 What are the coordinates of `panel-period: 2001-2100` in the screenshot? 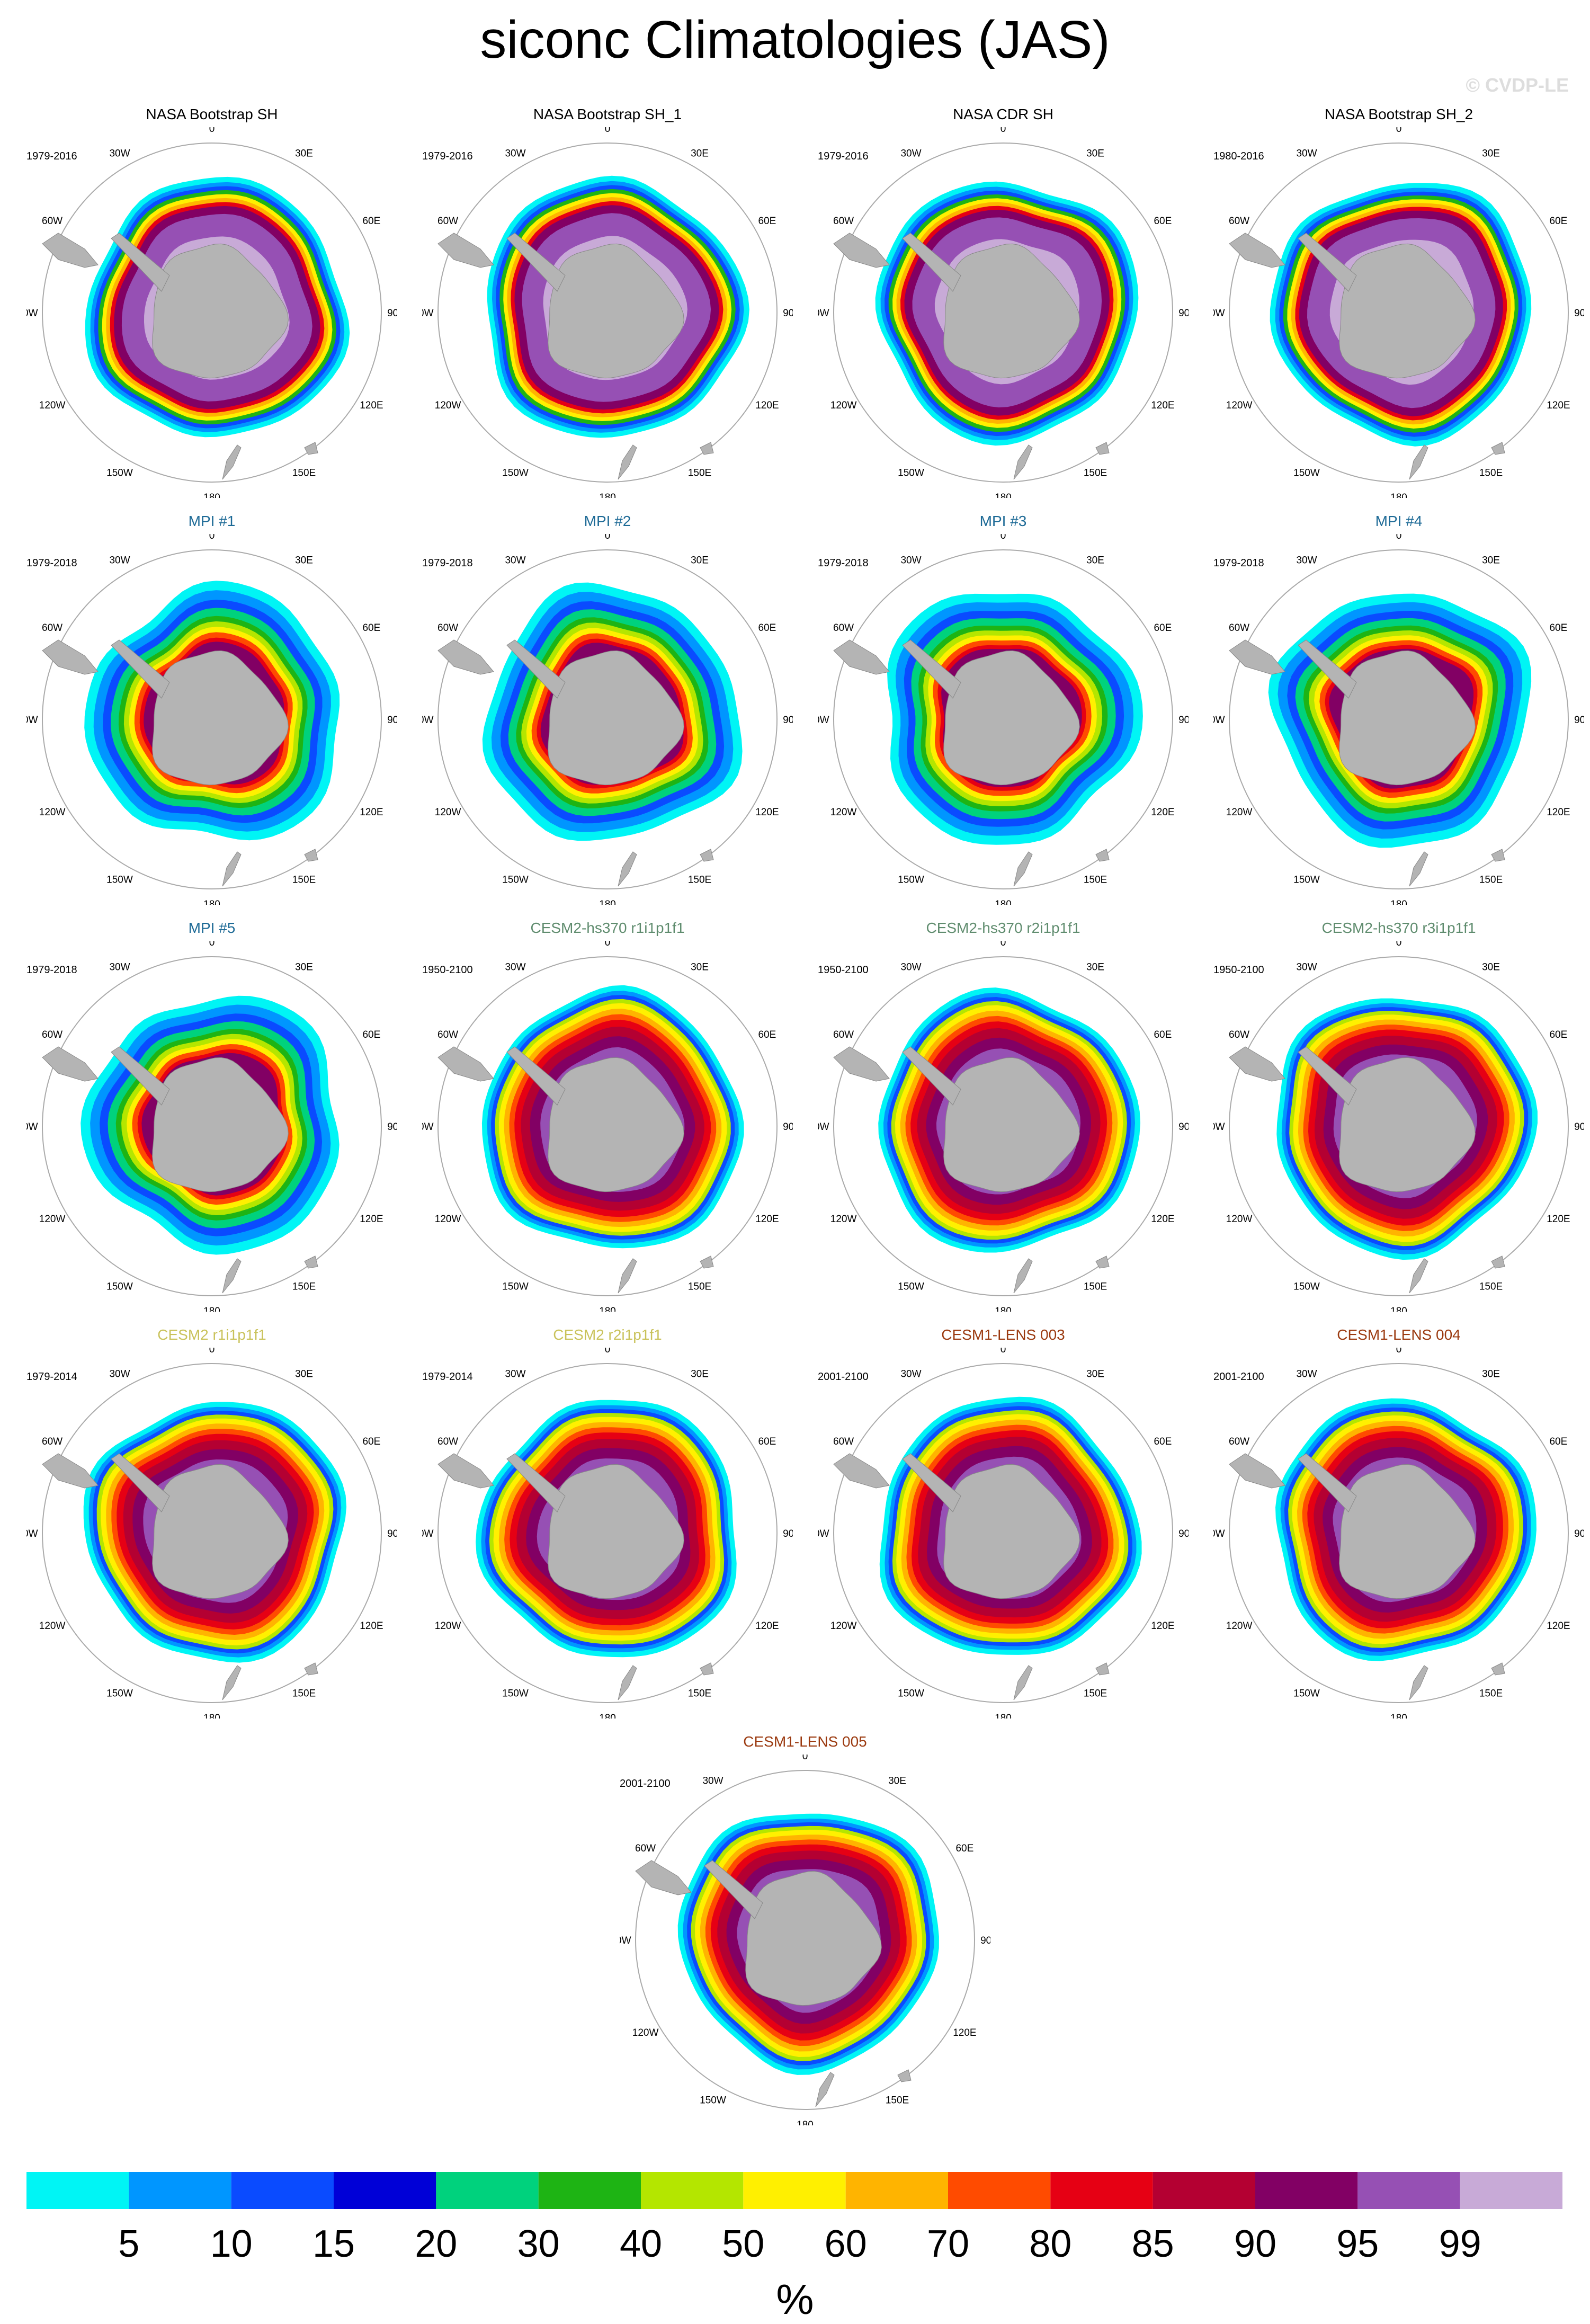 It's located at (844, 1377).